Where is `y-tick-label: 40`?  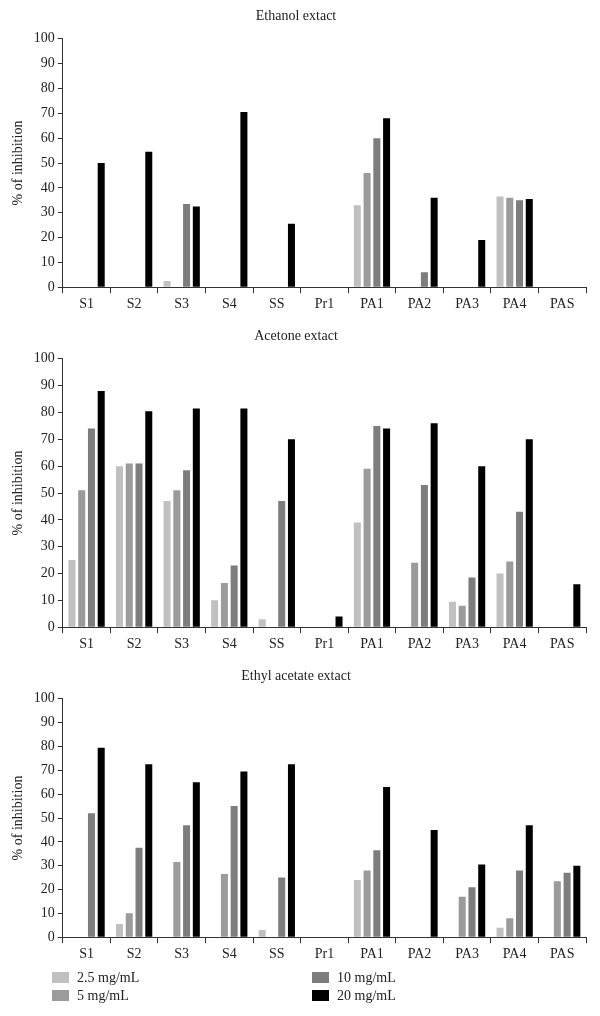
y-tick-label: 40 is located at coordinates (47, 187).